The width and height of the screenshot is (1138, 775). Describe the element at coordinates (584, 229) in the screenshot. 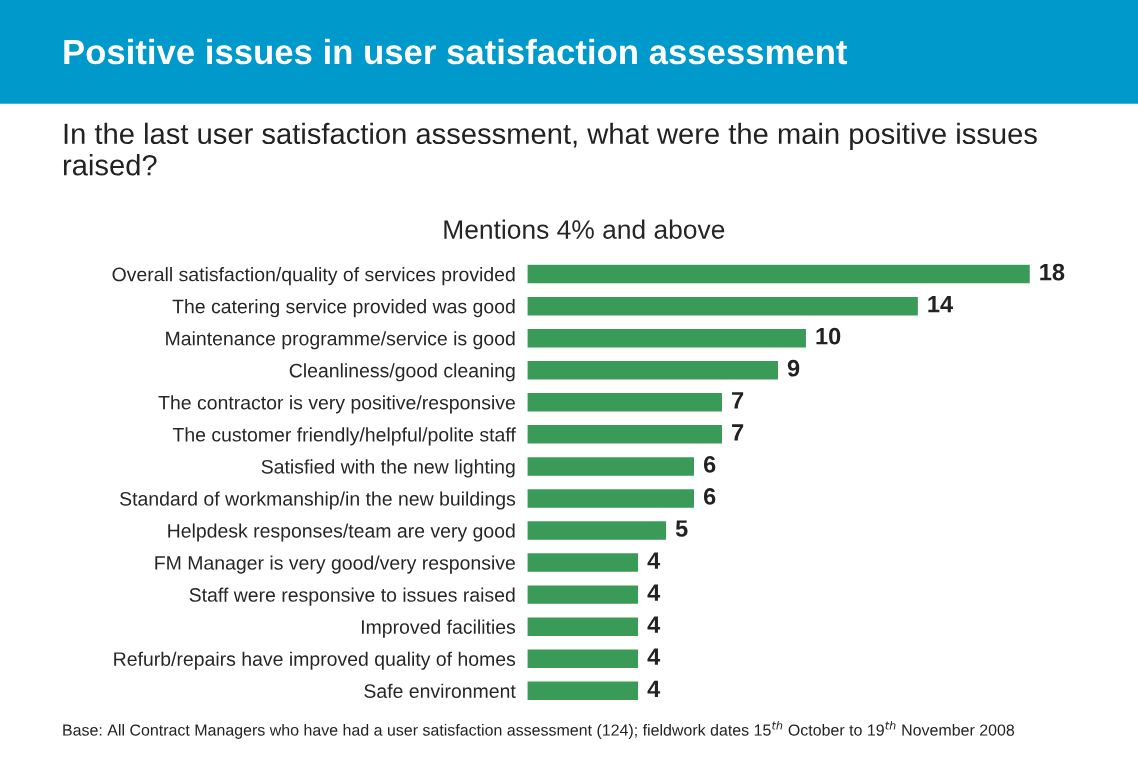

I see `x-axis-title: Mentions 4% and above` at that location.